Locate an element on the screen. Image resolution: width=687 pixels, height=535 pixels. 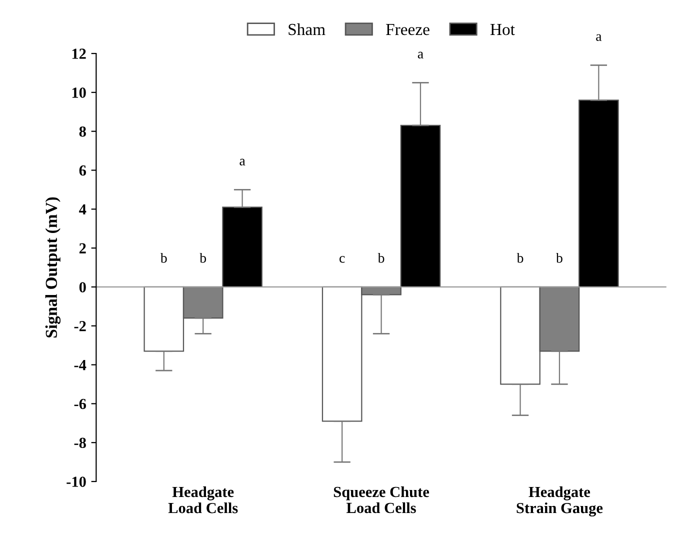
y-tick-label: 0 is located at coordinates (82, 287).